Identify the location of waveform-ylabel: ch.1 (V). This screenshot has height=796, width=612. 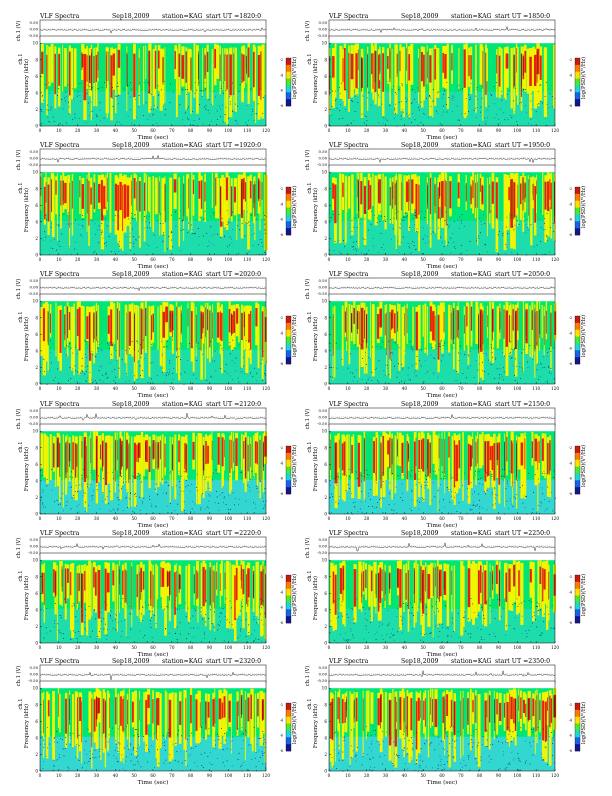
(18, 160).